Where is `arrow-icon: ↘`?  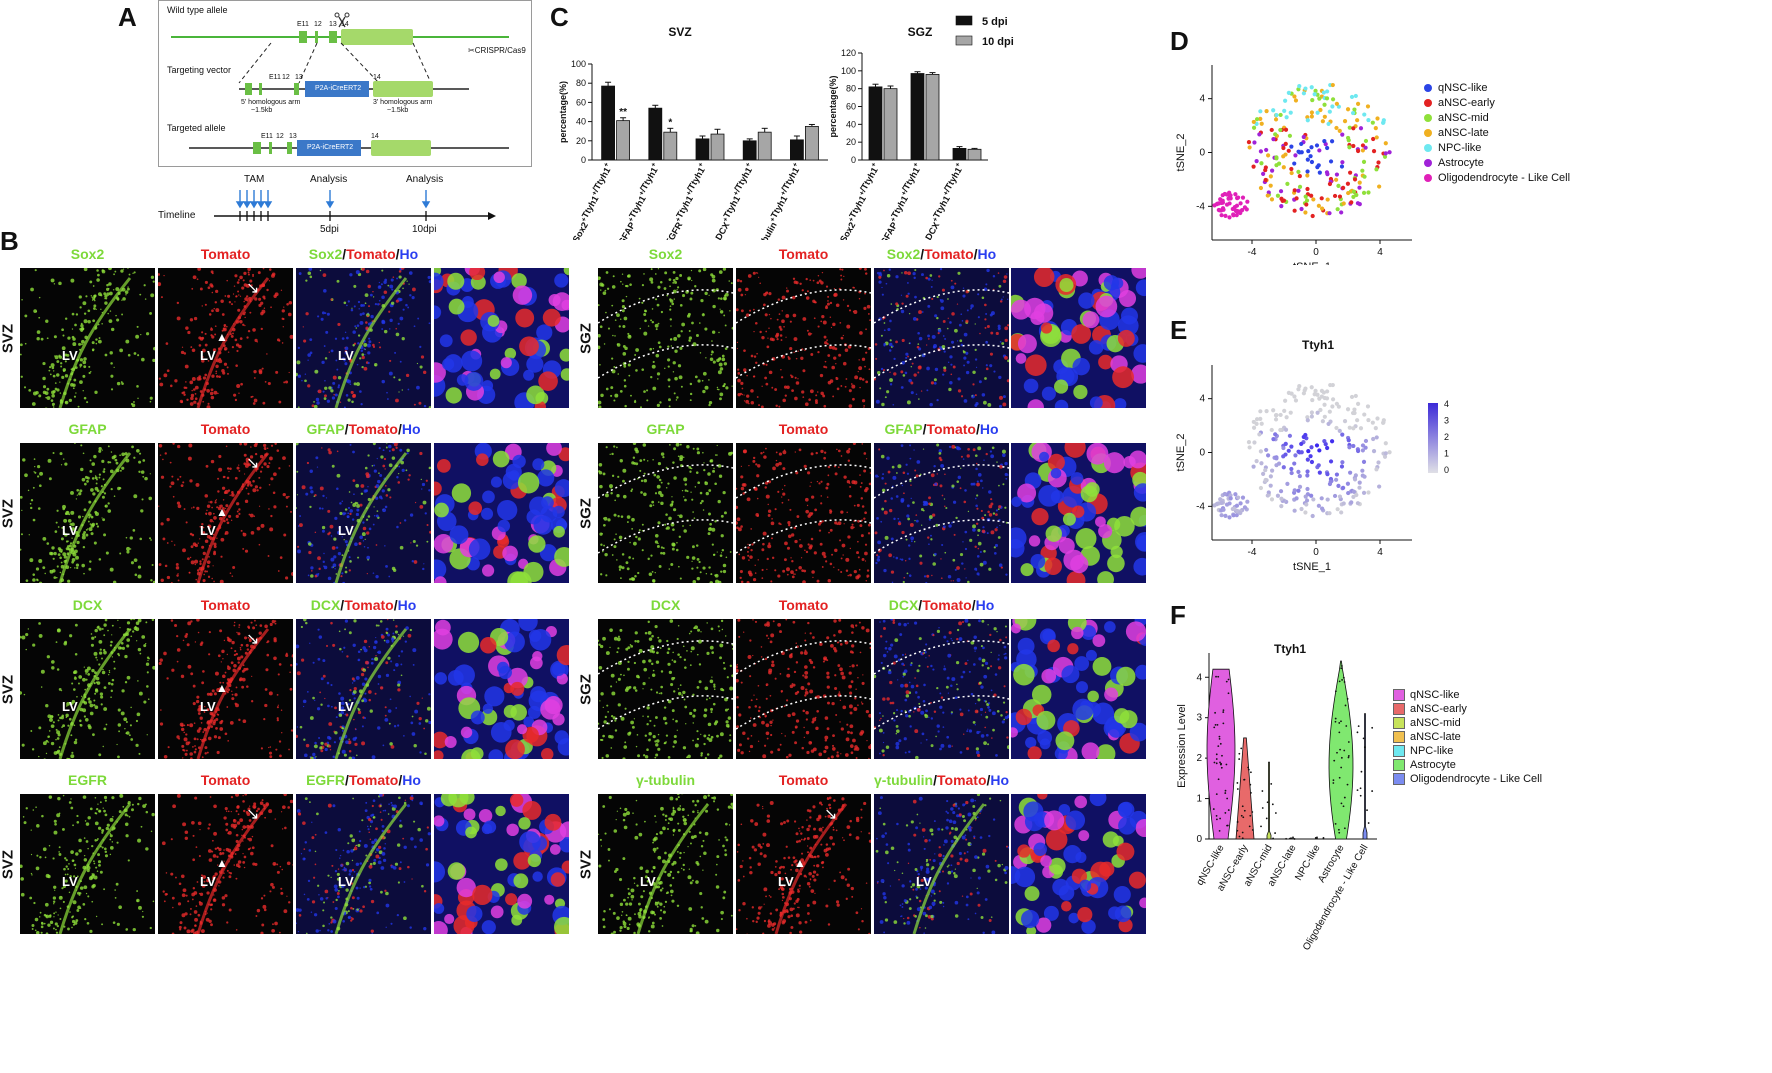 arrow-icon: ↘ is located at coordinates (253, 814).